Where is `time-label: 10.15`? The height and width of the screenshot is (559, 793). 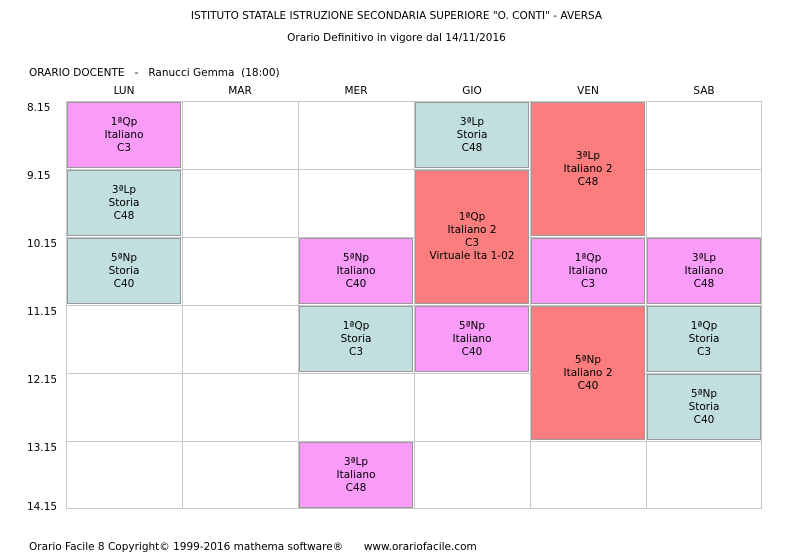
time-label: 10.15 is located at coordinates (42, 244).